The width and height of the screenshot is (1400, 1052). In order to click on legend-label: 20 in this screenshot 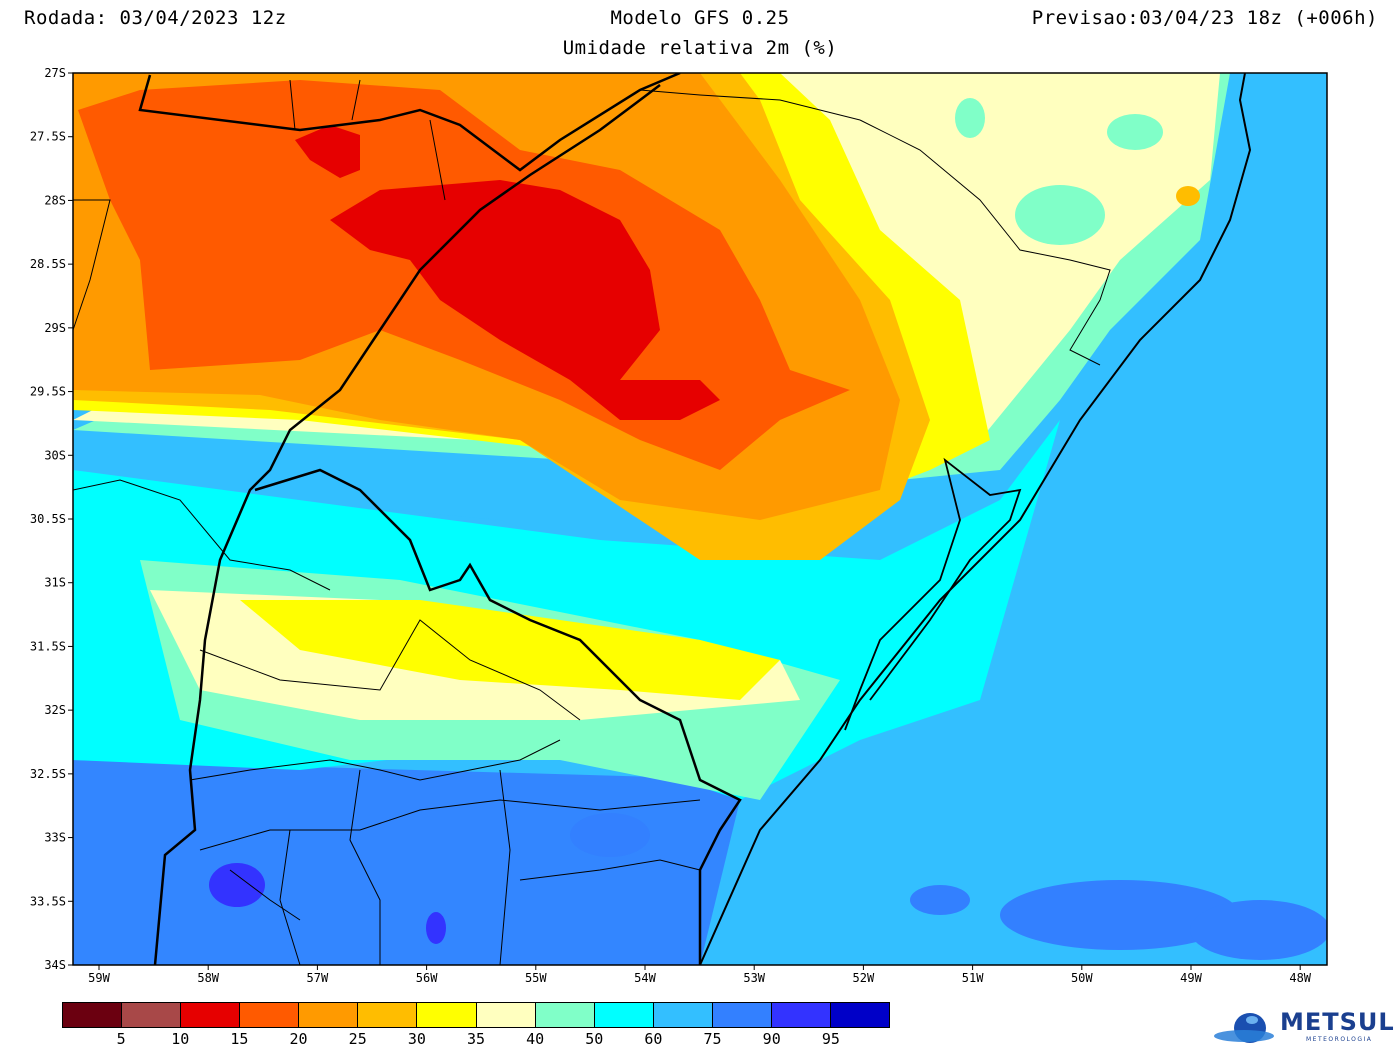, I will do `click(298, 1039)`.